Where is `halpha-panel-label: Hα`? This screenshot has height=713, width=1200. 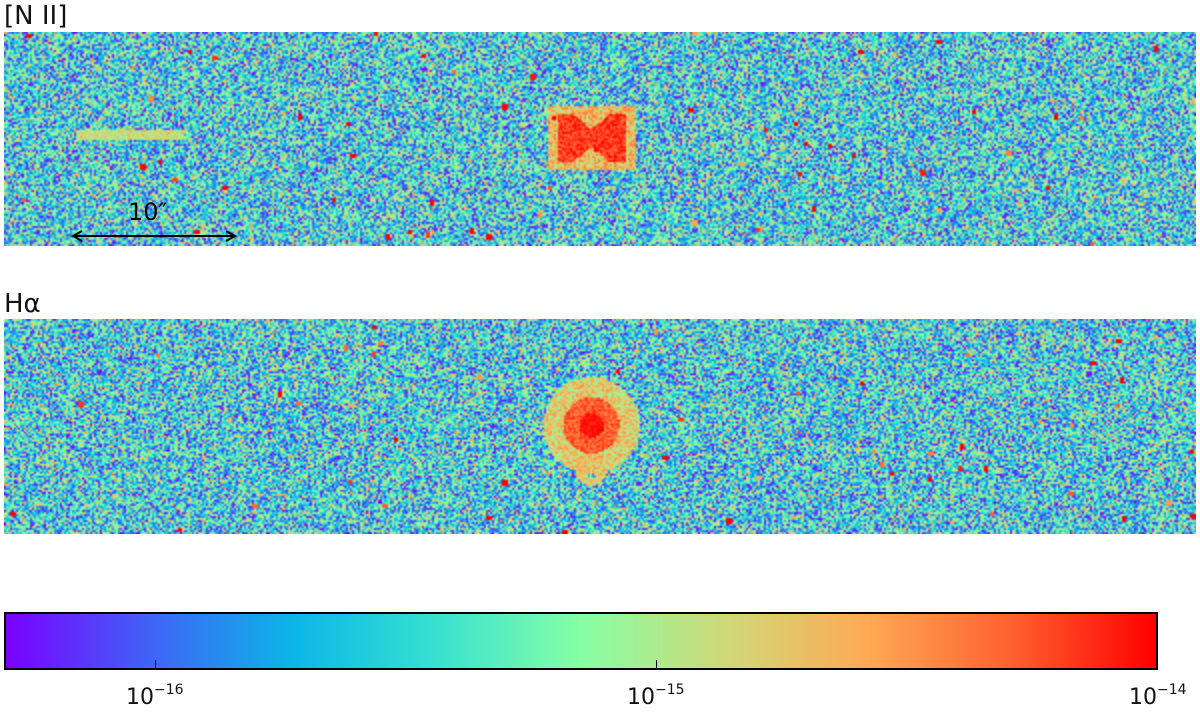
halpha-panel-label: Hα is located at coordinates (22, 304).